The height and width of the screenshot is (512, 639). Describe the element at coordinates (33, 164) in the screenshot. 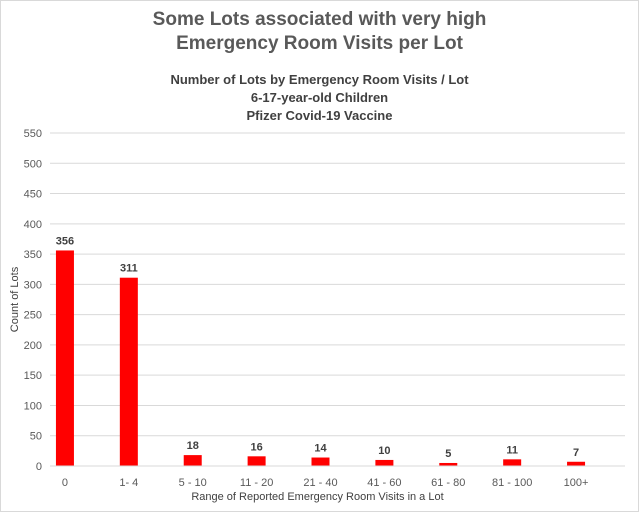

I see `y-tick-label: 500` at that location.